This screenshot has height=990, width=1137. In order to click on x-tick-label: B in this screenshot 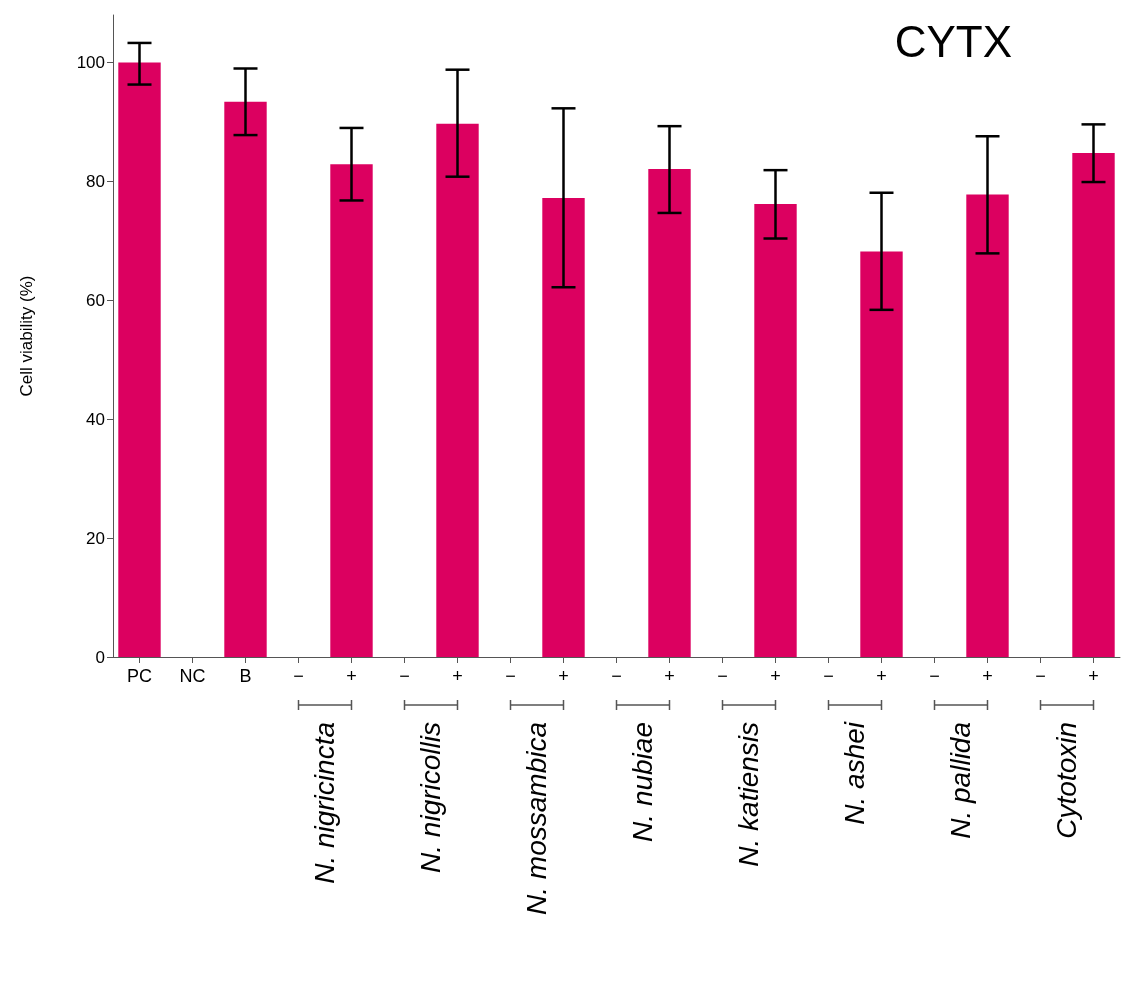, I will do `click(245, 676)`.